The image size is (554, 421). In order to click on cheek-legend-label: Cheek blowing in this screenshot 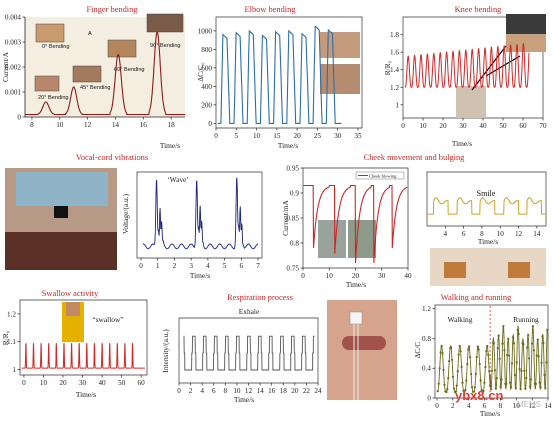, I will do `click(383, 176)`.